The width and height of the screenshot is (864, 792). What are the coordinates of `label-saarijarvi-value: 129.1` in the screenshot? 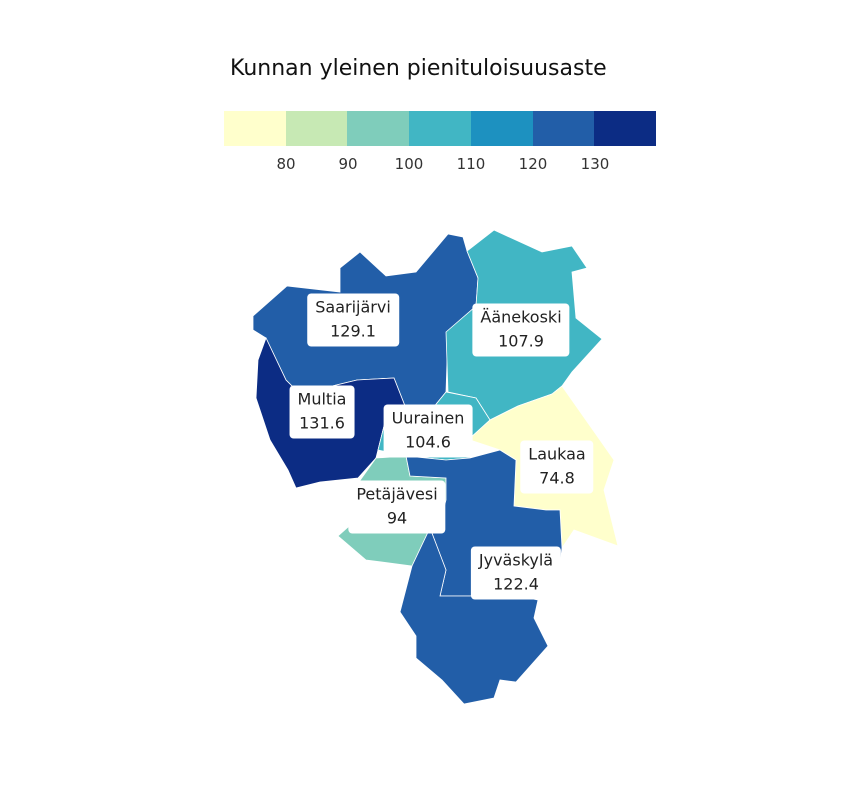 It's located at (353, 331).